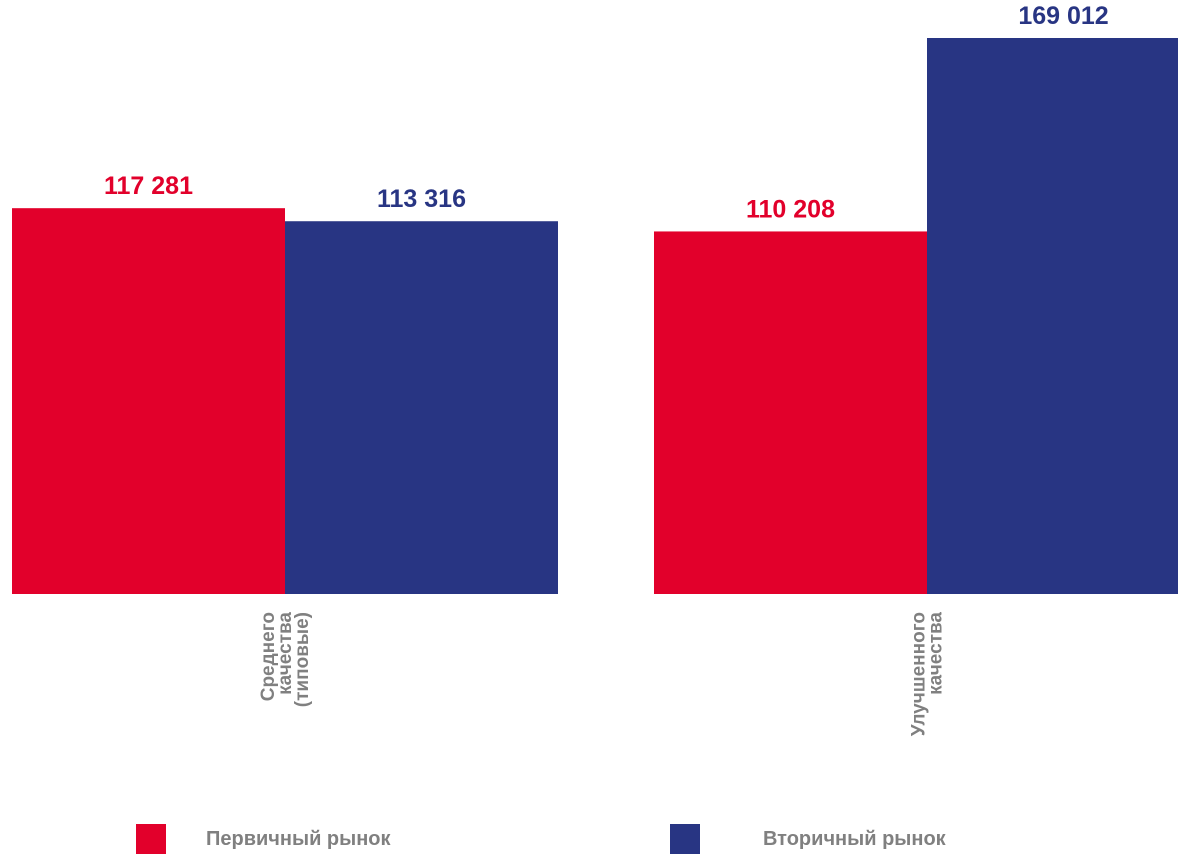 Image resolution: width=1178 pixels, height=860 pixels. Describe the element at coordinates (151, 839) in the screenshot. I see `legend-swatch-primary` at that location.